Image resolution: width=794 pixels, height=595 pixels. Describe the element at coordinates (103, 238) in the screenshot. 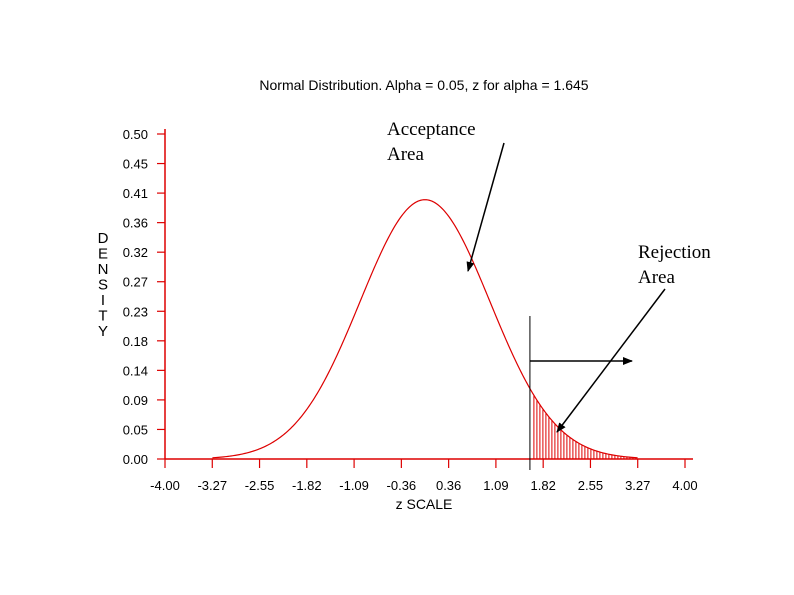

I see `y-axis-label-letter: D` at that location.